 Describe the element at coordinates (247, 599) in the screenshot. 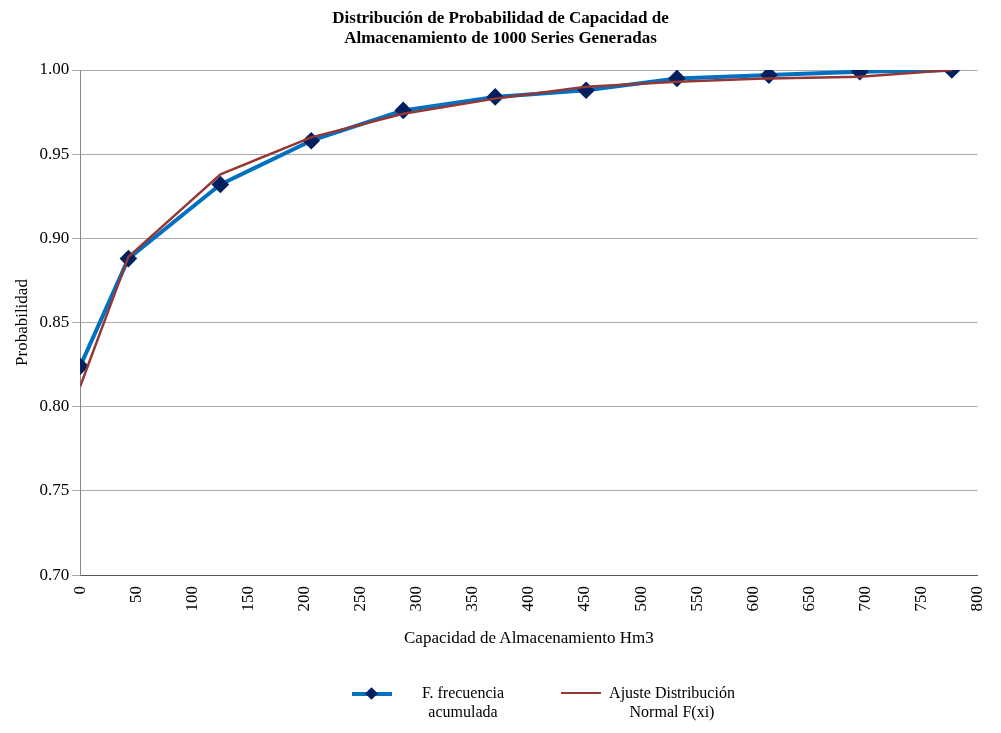

I see `x-tick-label: 150` at that location.